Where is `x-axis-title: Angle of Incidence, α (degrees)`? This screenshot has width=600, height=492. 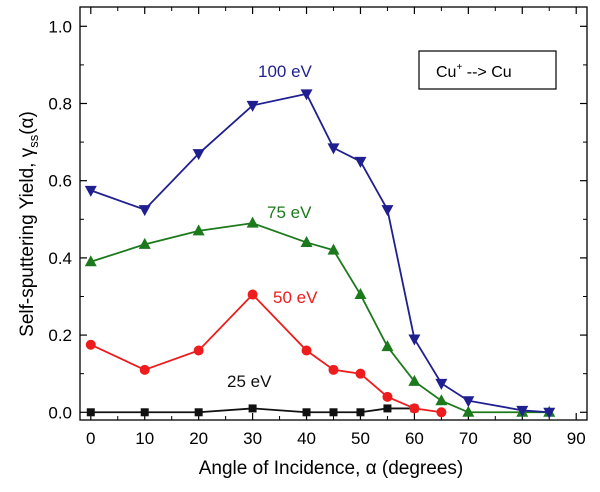 x-axis-title: Angle of Incidence, α (degrees) is located at coordinates (331, 468).